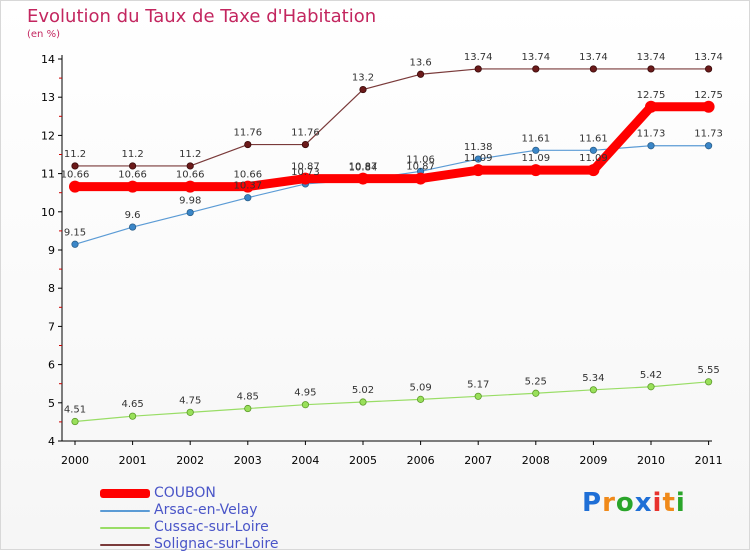 This screenshot has width=750, height=553. What do you see at coordinates (190, 460) in the screenshot?
I see `x-tick-label: 2002` at bounding box center [190, 460].